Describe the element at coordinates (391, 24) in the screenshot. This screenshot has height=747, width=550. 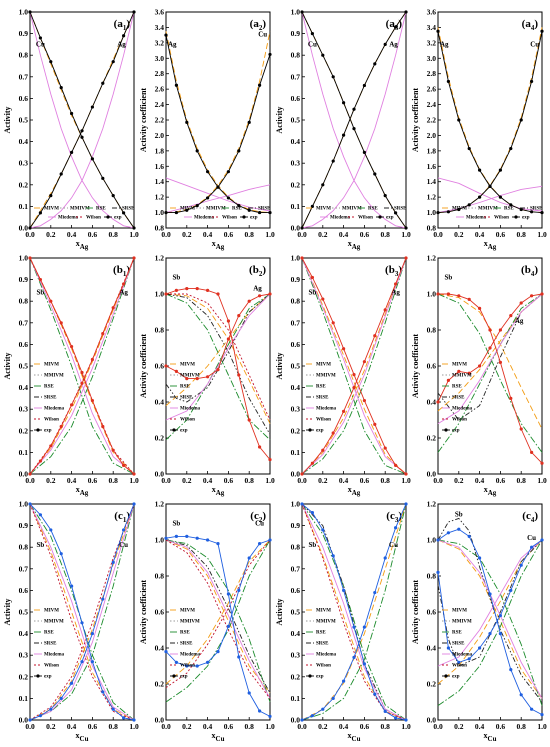
I see `panel-label-main: (a` at that location.